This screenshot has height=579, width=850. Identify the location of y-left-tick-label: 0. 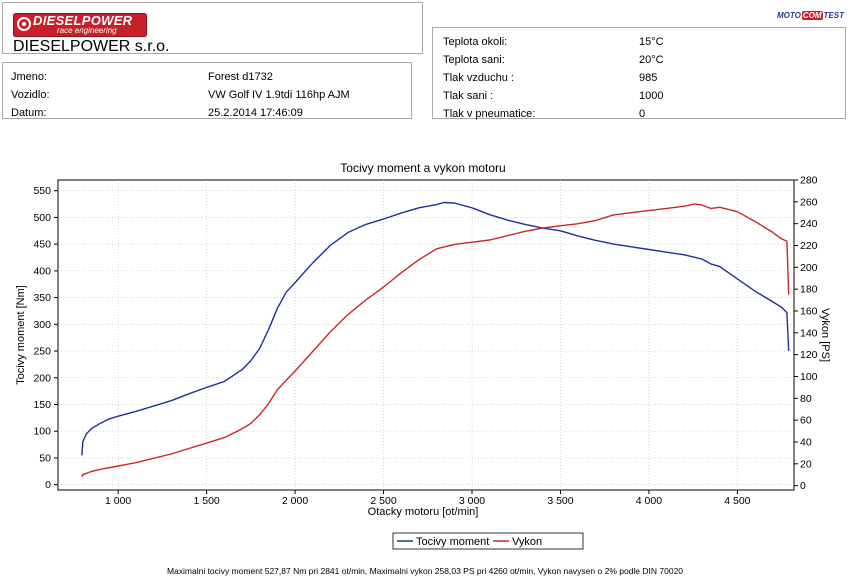
(48, 485).